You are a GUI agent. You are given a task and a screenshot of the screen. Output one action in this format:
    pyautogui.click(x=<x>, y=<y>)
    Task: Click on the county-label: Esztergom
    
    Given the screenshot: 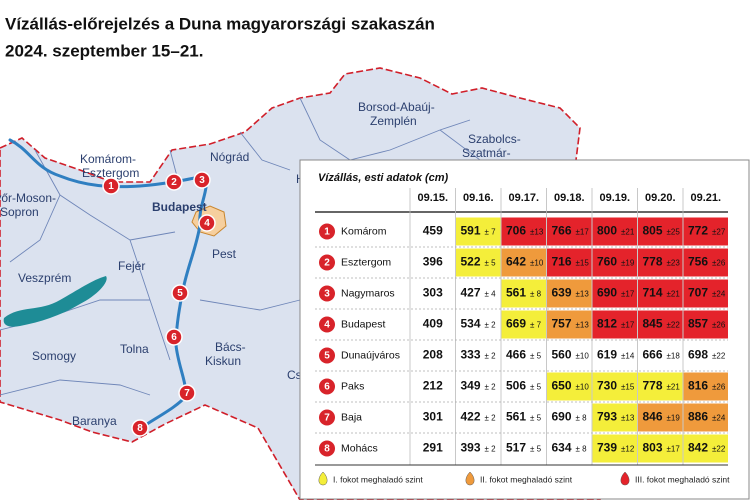 What is the action you would take?
    pyautogui.click(x=110, y=173)
    